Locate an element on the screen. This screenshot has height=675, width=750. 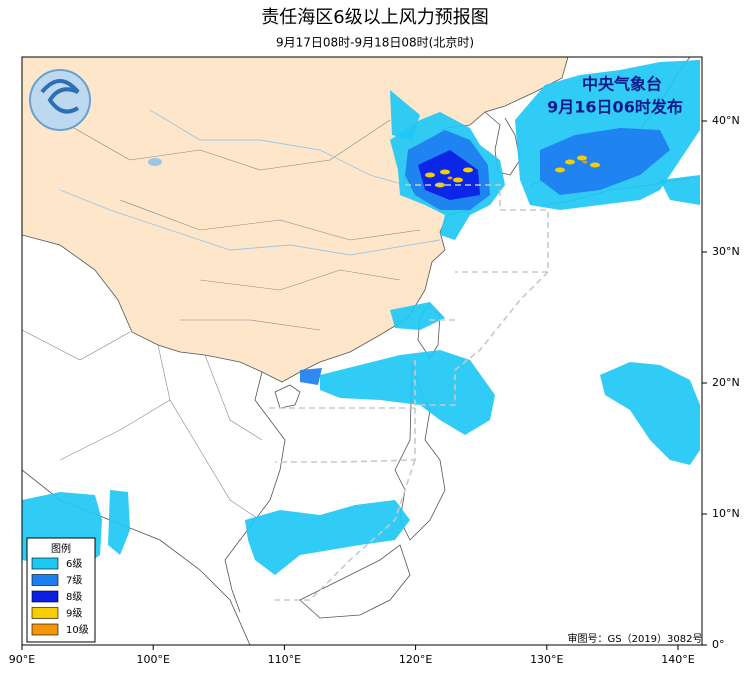
borders is located at coordinates (142, 378).